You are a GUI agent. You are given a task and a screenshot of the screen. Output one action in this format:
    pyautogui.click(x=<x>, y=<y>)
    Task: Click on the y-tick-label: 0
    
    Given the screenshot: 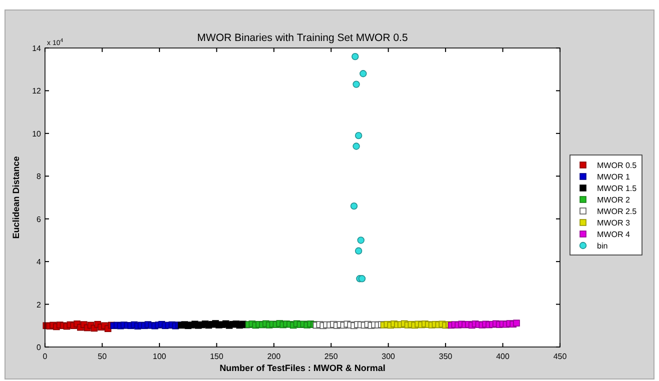 What is the action you would take?
    pyautogui.click(x=39, y=347)
    